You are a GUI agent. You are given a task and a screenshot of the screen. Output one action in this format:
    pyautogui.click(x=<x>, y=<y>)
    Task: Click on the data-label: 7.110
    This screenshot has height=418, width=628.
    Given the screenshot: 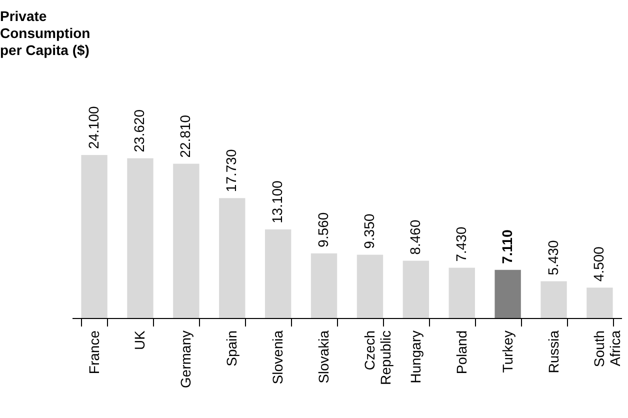 What is the action you would take?
    pyautogui.click(x=506, y=246)
    